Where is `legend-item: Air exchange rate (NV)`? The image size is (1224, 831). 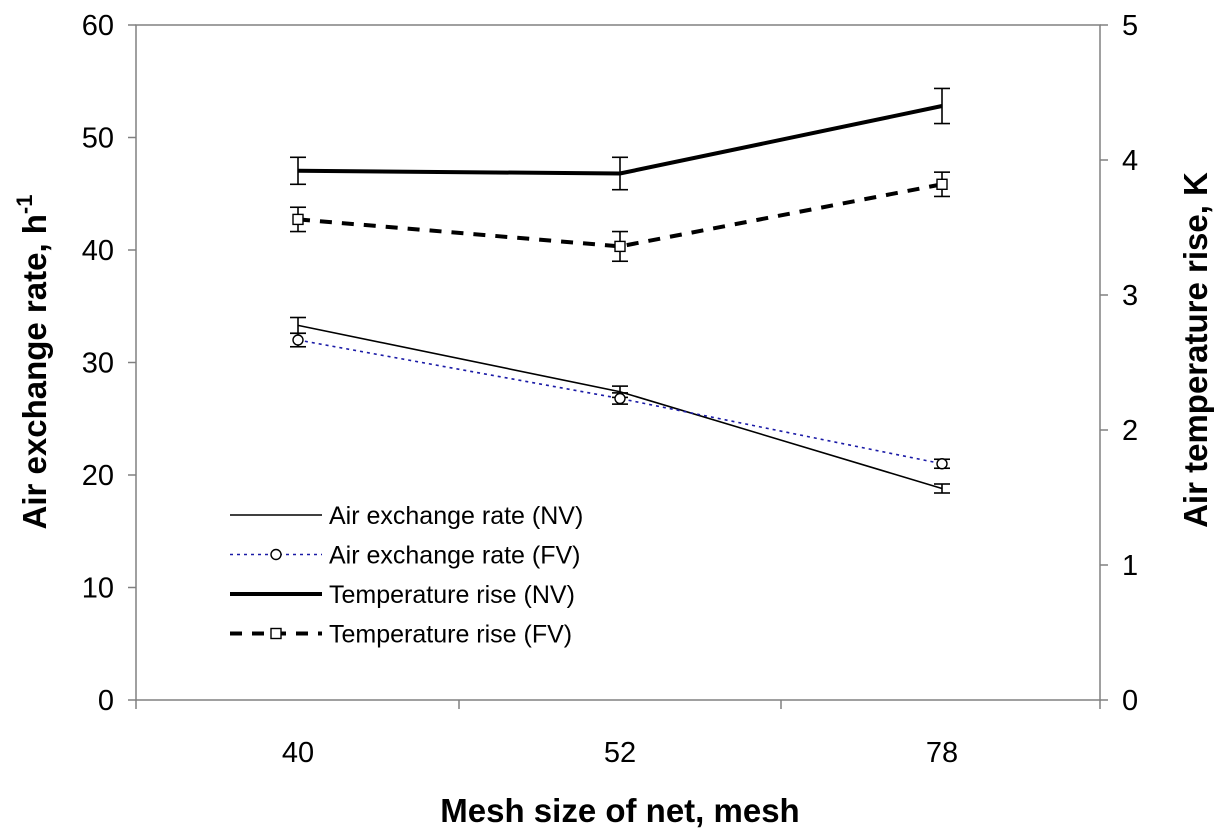 legend-item: Air exchange rate (NV) is located at coordinates (406, 516).